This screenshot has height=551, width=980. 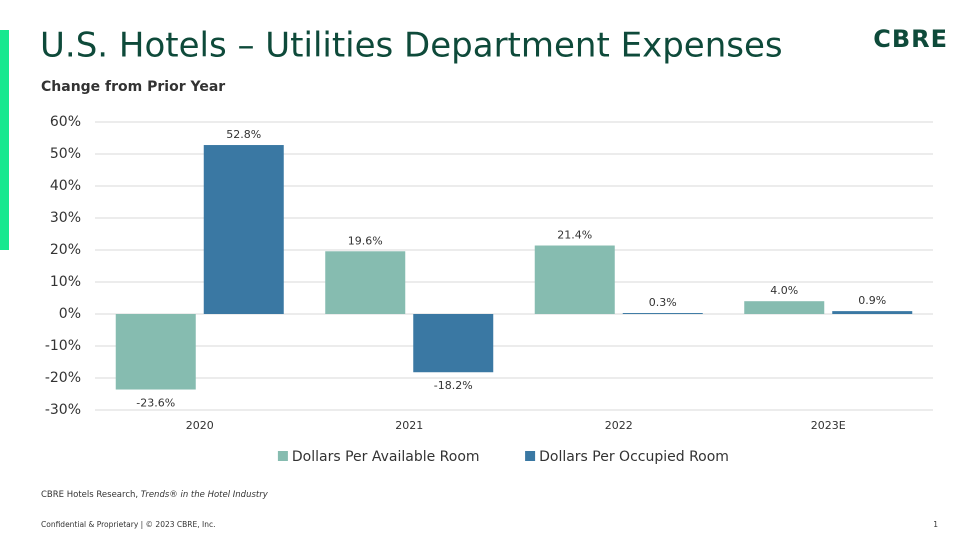 What do you see at coordinates (65, 218) in the screenshot?
I see `y-tick-label: 30%` at bounding box center [65, 218].